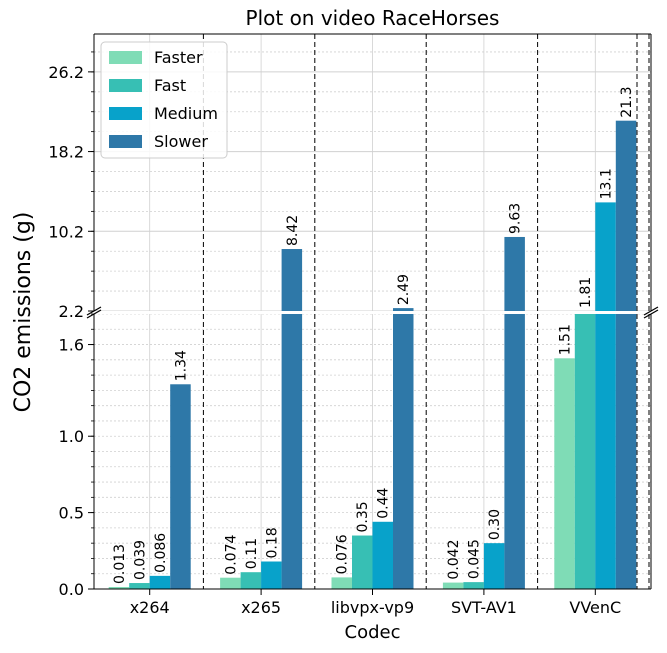 This screenshot has width=667, height=653. What do you see at coordinates (384, 503) in the screenshot?
I see `bar-value-label: 0.44` at bounding box center [384, 503].